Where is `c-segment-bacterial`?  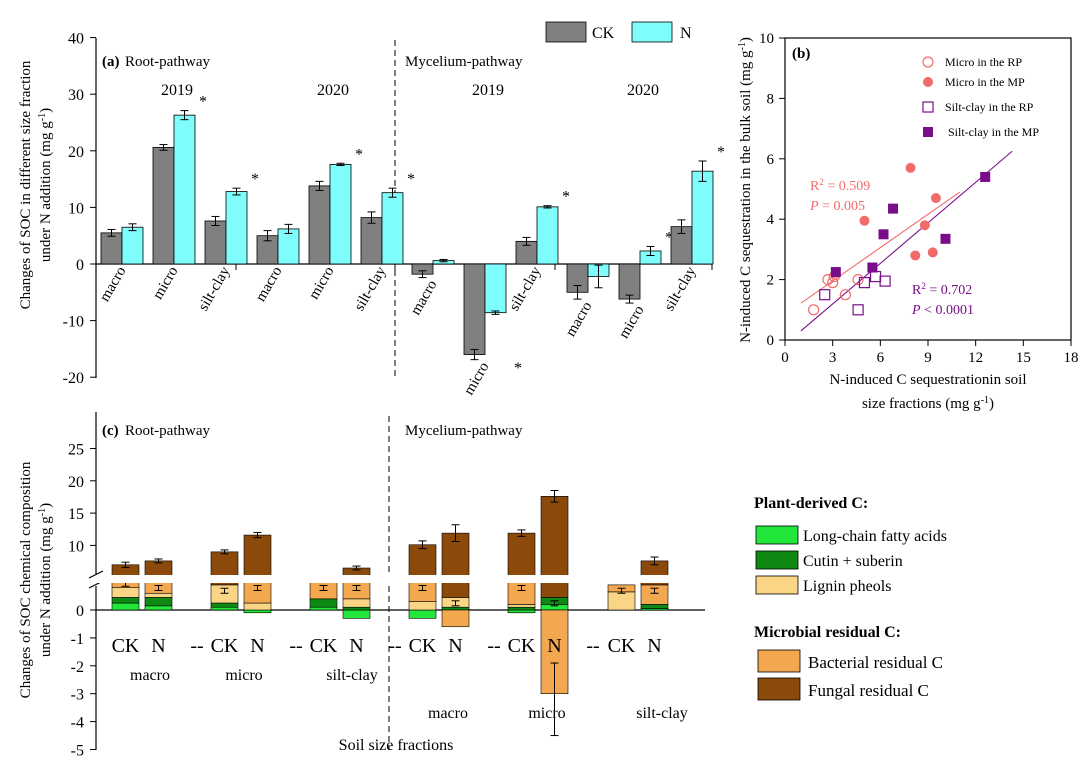 c-segment-bacterial is located at coordinates (455, 618).